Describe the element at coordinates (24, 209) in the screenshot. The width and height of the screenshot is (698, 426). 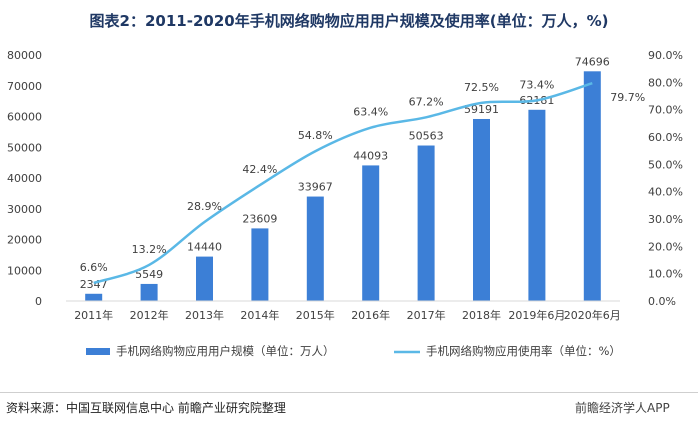
I see `left-tick-label: 30000` at that location.